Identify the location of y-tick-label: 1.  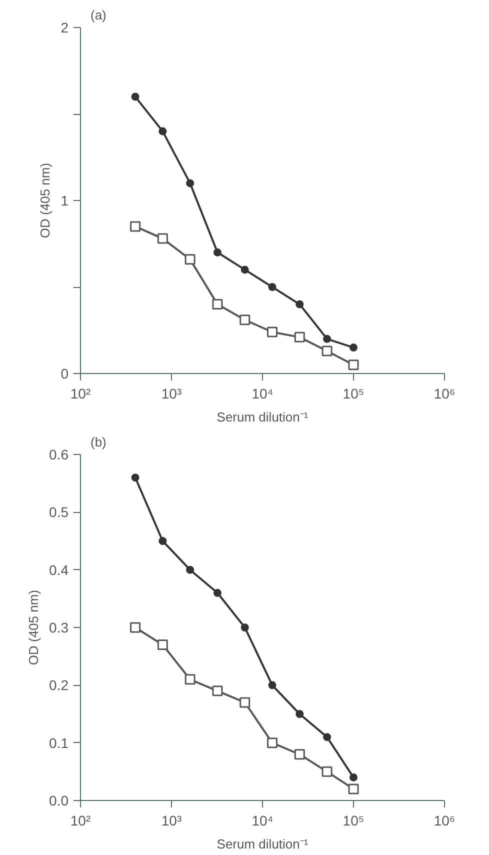
(64, 200).